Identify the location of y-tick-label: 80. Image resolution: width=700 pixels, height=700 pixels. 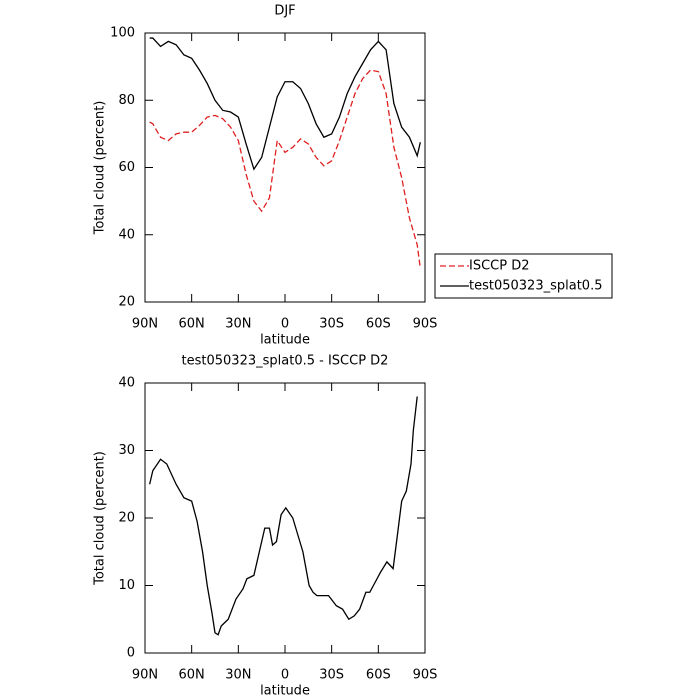
(126, 100).